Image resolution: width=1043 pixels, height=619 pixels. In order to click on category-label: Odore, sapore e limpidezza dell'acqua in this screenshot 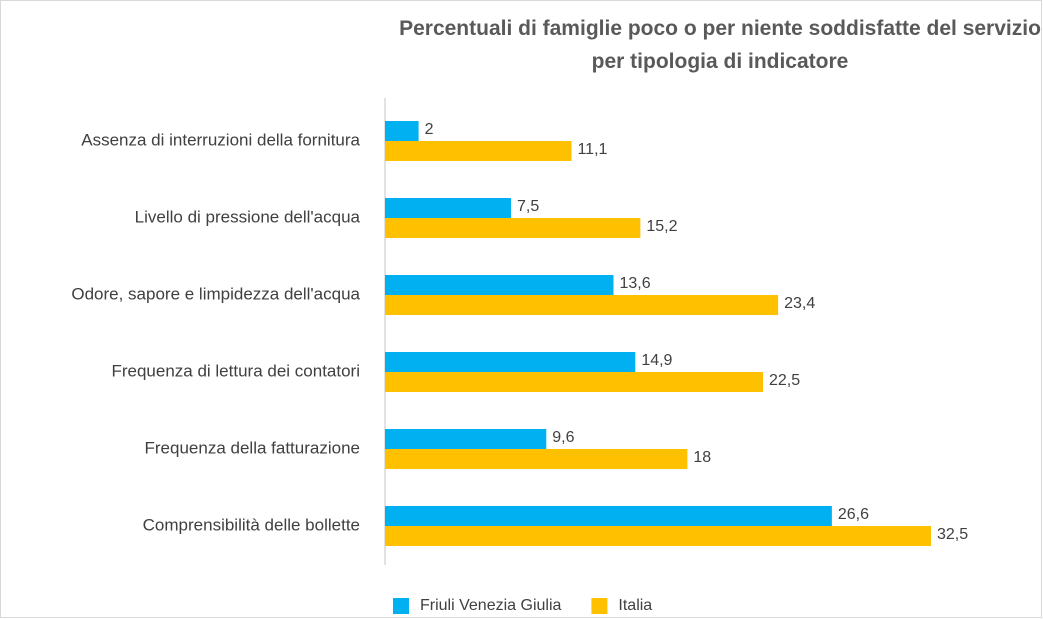, I will do `click(215, 293)`.